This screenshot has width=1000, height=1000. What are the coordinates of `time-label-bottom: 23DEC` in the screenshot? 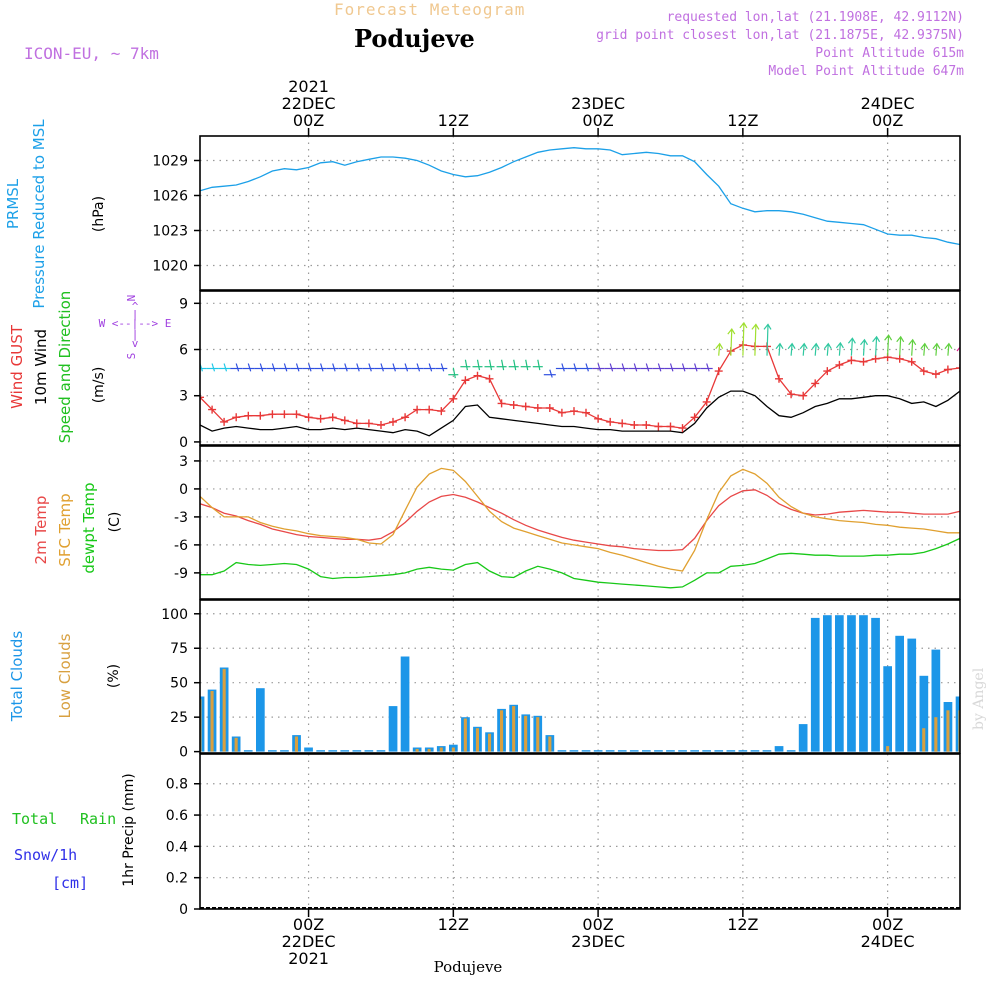 It's located at (598, 941).